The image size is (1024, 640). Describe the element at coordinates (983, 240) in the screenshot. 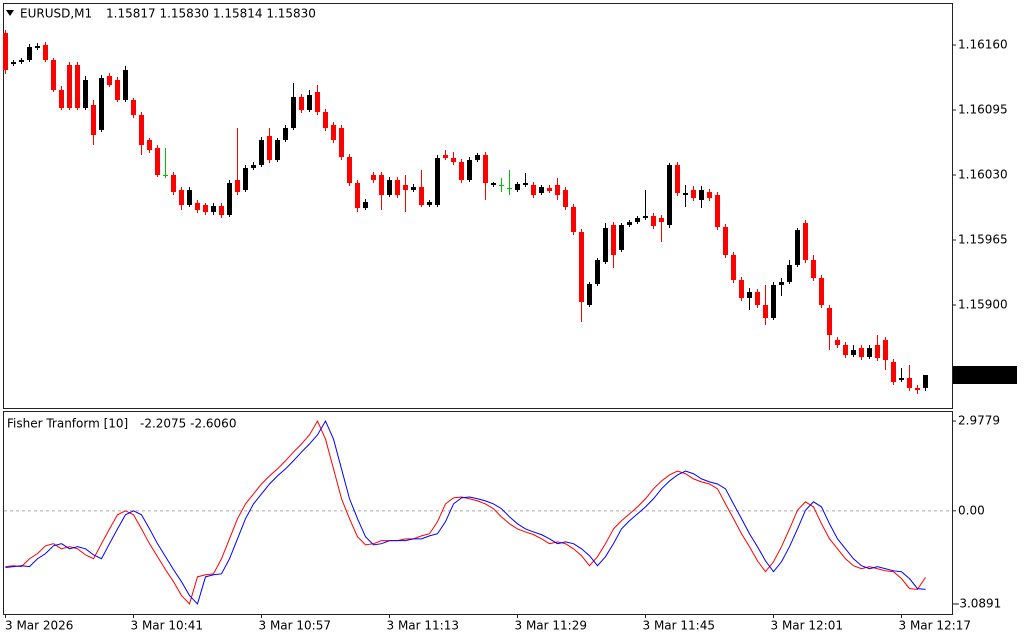

I see `y-tick-label: 1.15965` at that location.